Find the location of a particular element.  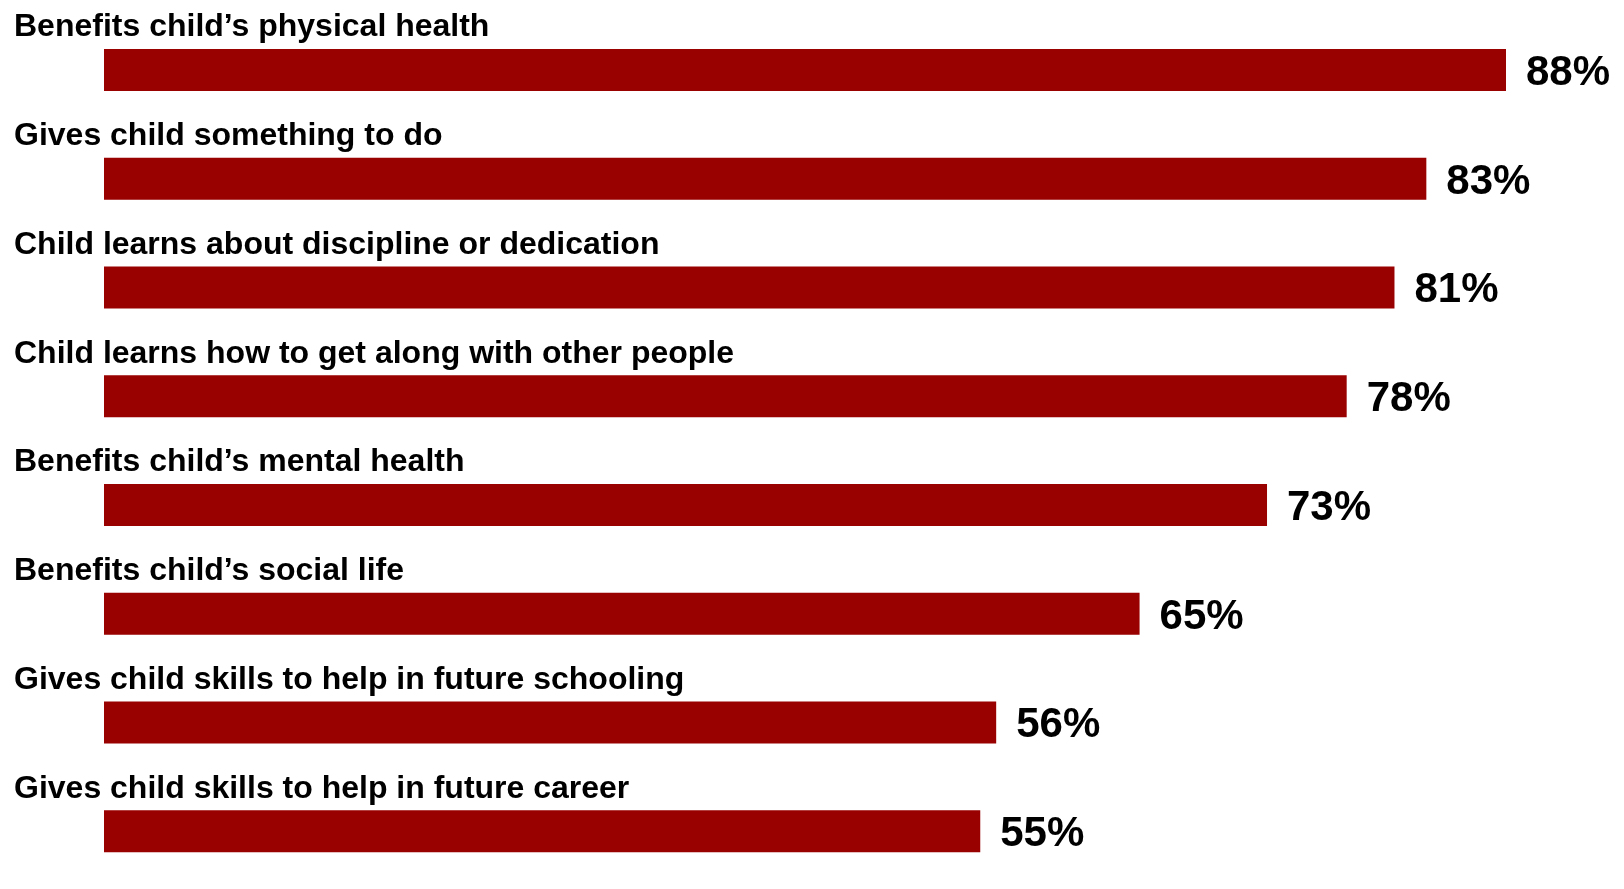

data-label: 78% is located at coordinates (1408, 397).